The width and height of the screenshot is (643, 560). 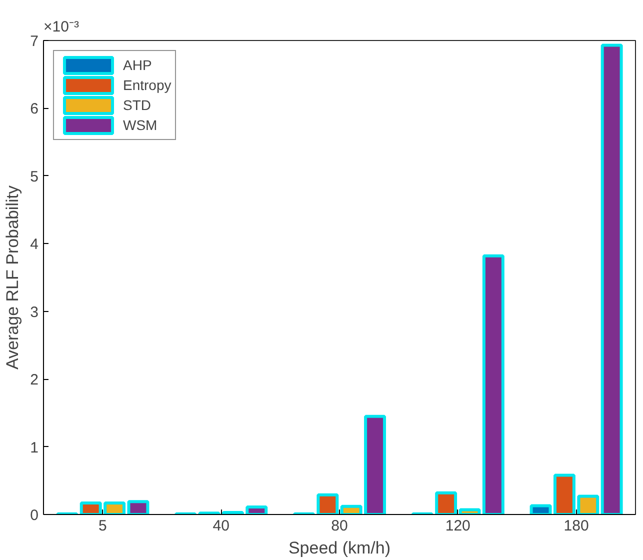 I want to click on x-tick-label: 40, so click(x=221, y=526).